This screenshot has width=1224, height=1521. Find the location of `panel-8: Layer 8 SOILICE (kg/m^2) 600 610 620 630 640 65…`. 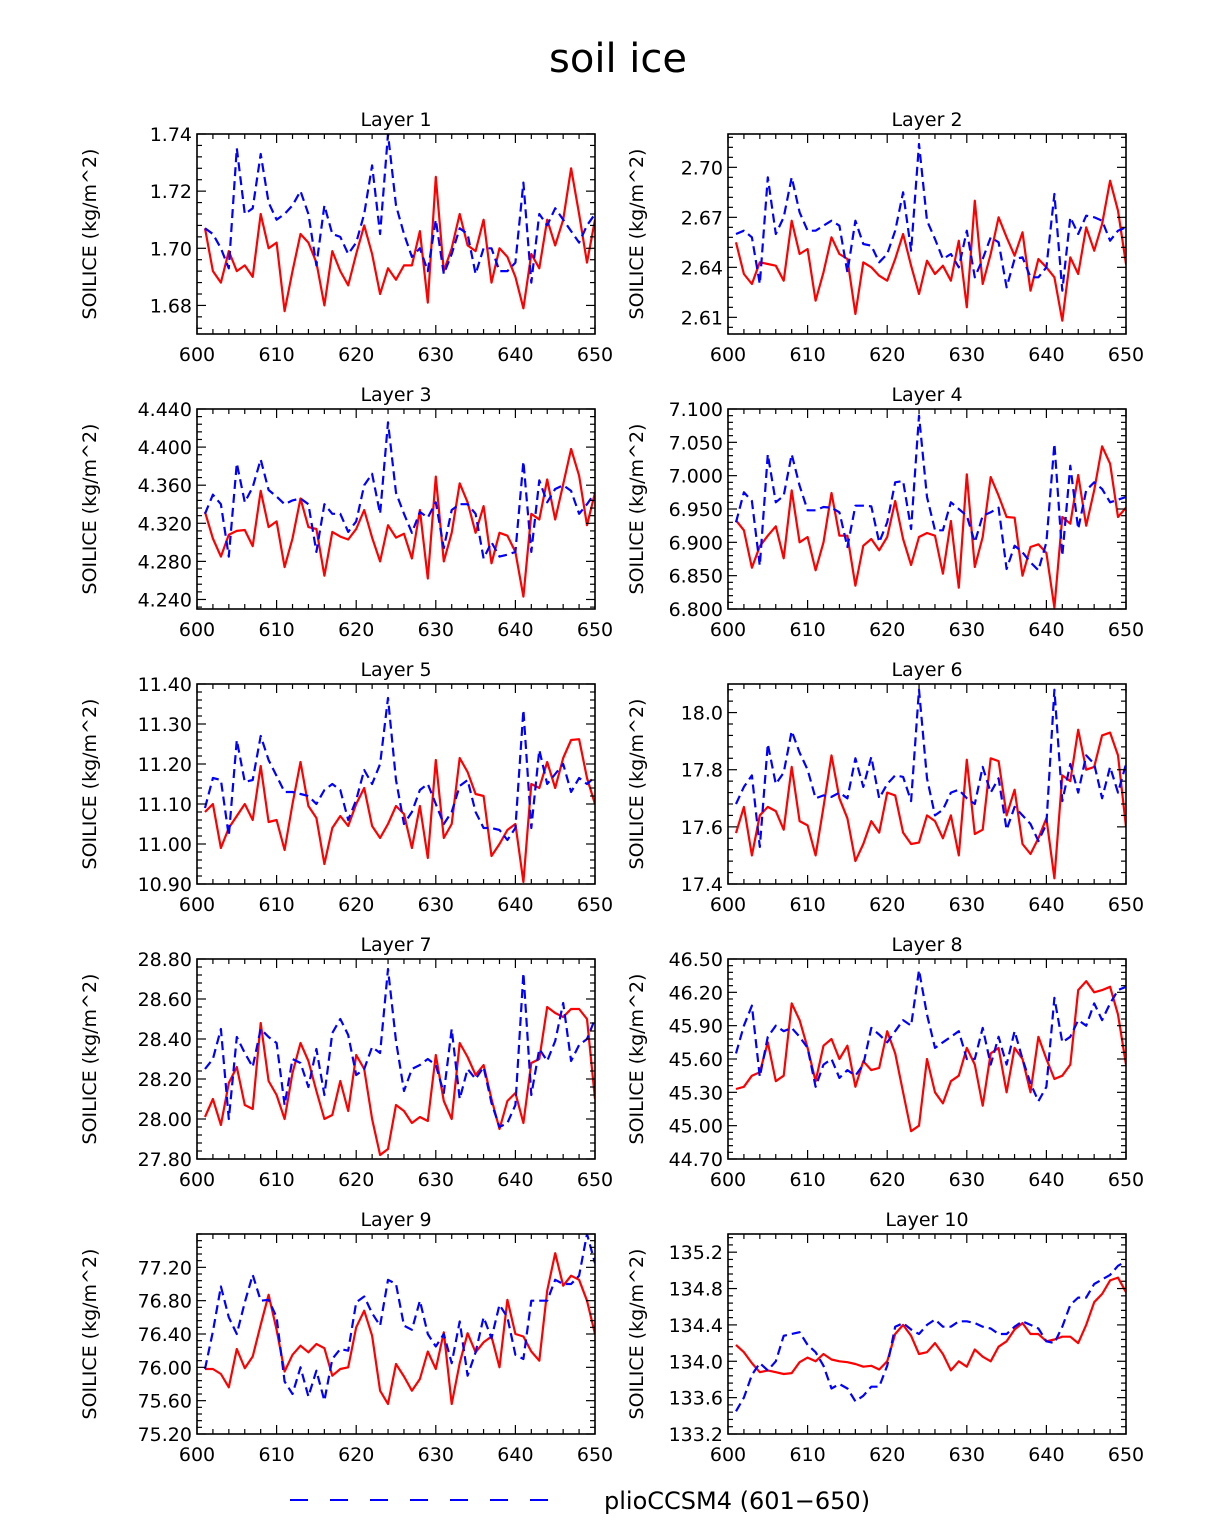

panel-8: Layer 8 SOILICE (kg/m^2) 600 610 620 630 640 65… is located at coordinates (885, 1062).